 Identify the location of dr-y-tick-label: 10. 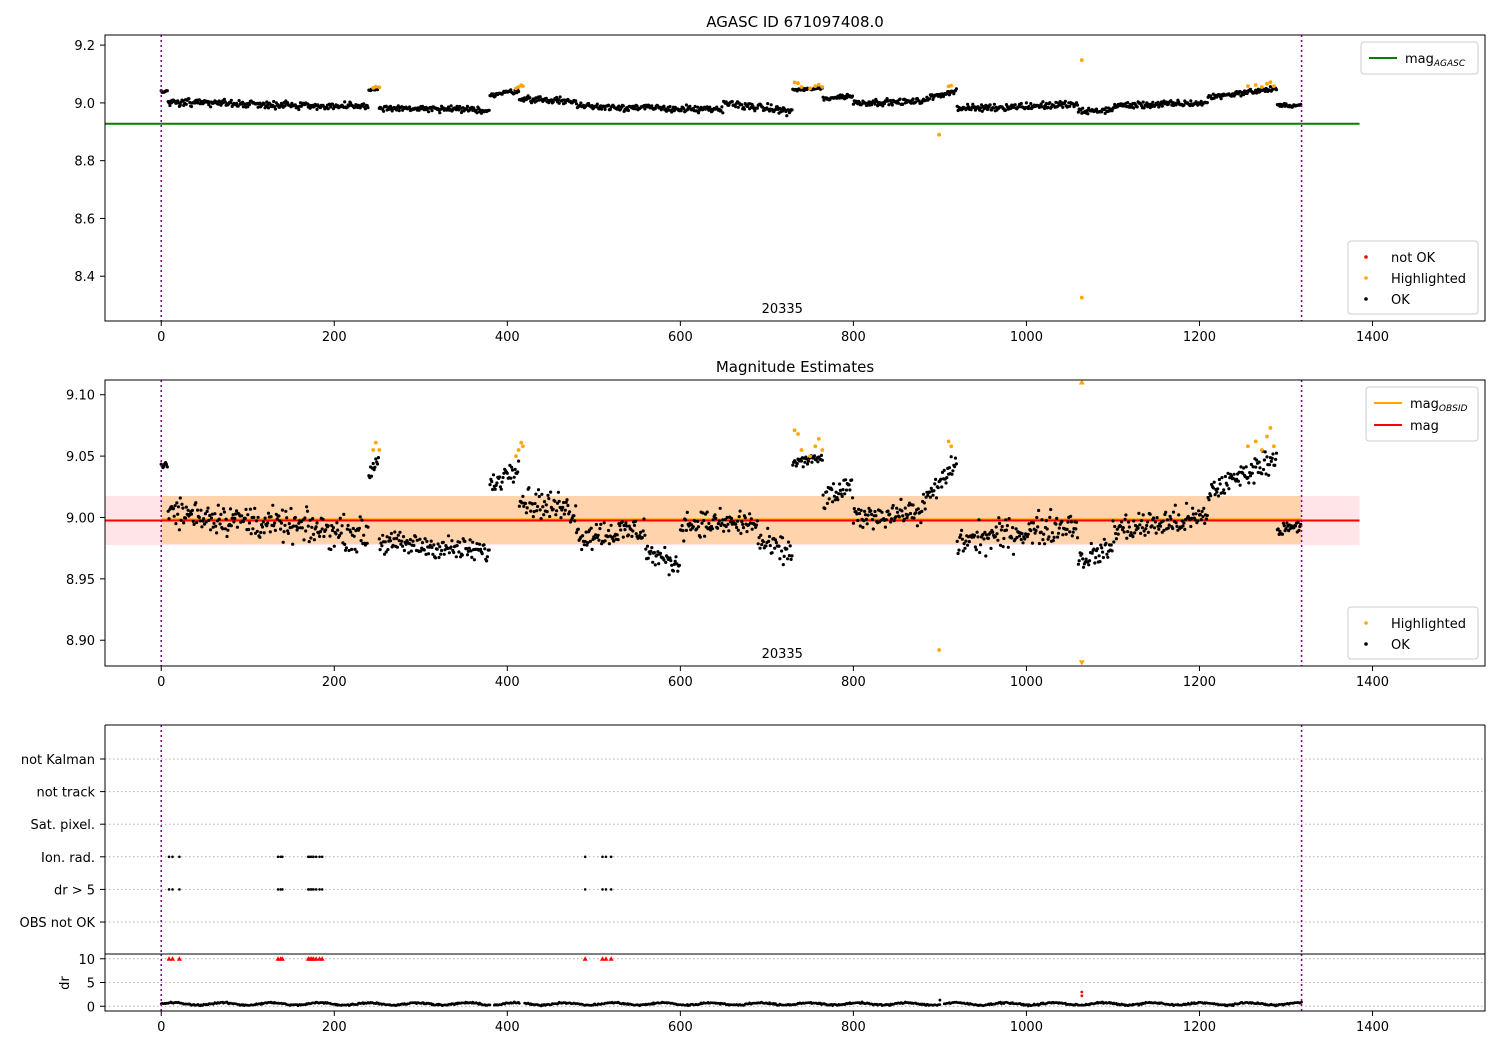
(86, 960).